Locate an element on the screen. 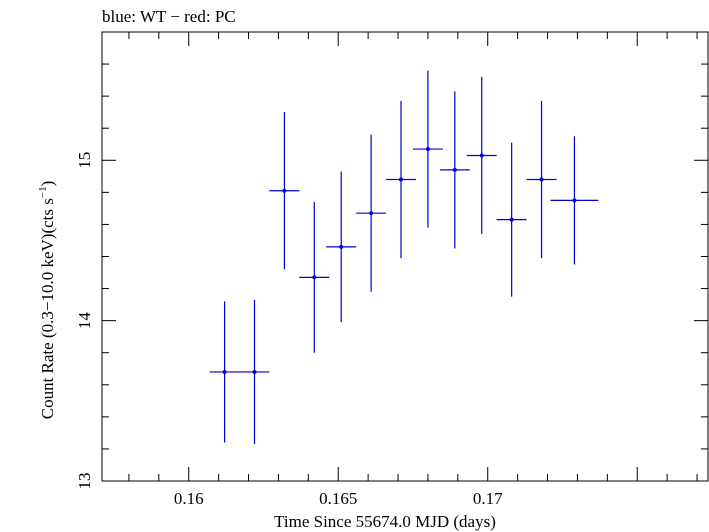 The height and width of the screenshot is (532, 709). y-tick-label: 13 is located at coordinates (84, 481).